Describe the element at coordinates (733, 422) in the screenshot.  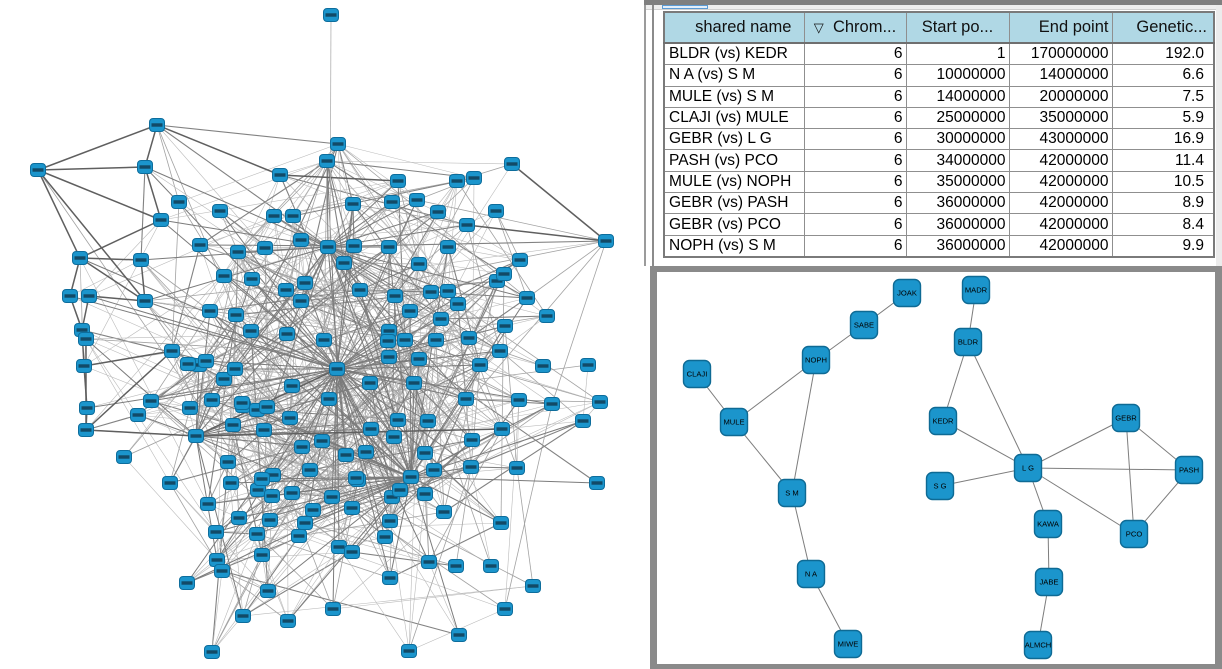
I see `svg-text: MULE` at that location.